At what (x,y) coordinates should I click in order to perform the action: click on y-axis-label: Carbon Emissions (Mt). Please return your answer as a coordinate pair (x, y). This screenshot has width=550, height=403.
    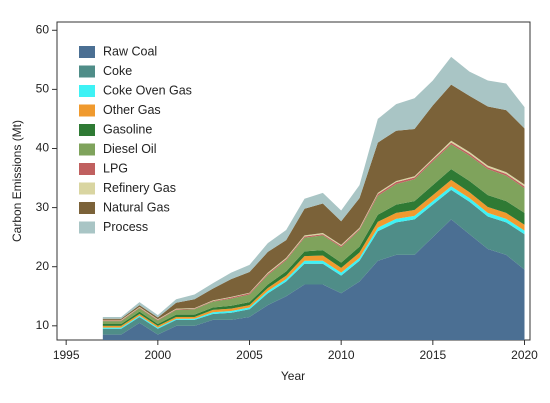
    Looking at the image, I should click on (17, 181).